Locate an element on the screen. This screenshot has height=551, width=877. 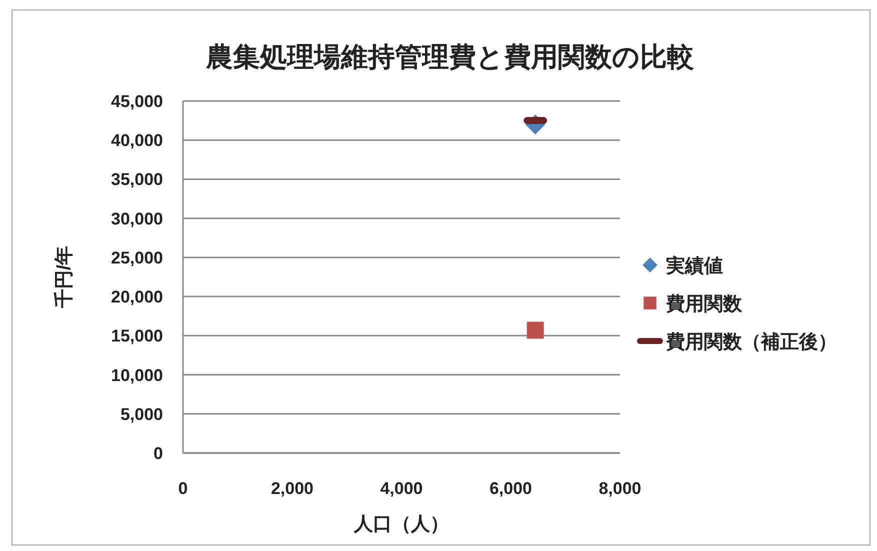
y-tick-label: 20,000 is located at coordinates (137, 297).